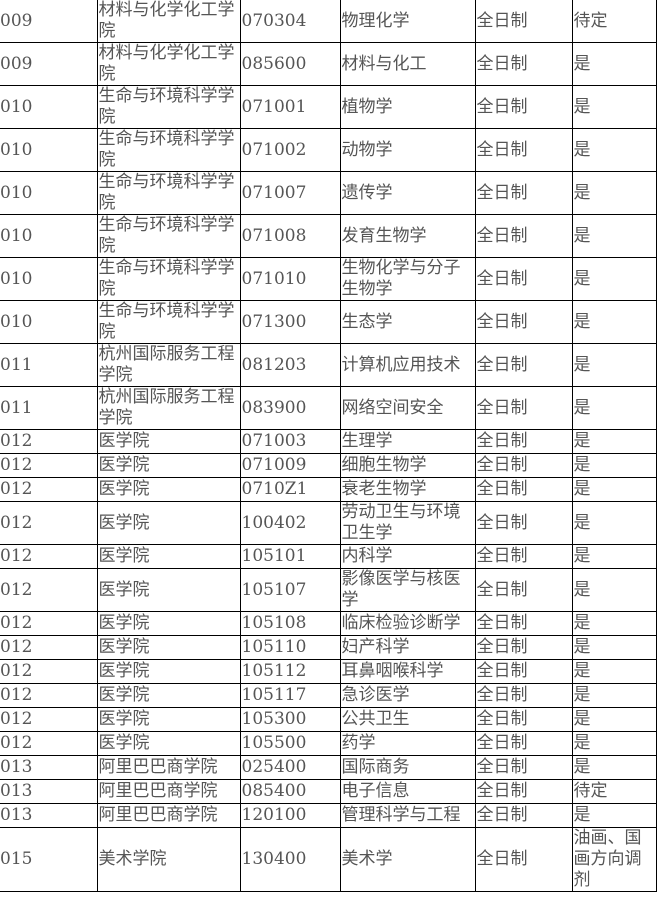 This screenshot has width=658, height=908. What do you see at coordinates (407, 441) in the screenshot?
I see `major-name-cell: 生理学` at bounding box center [407, 441].